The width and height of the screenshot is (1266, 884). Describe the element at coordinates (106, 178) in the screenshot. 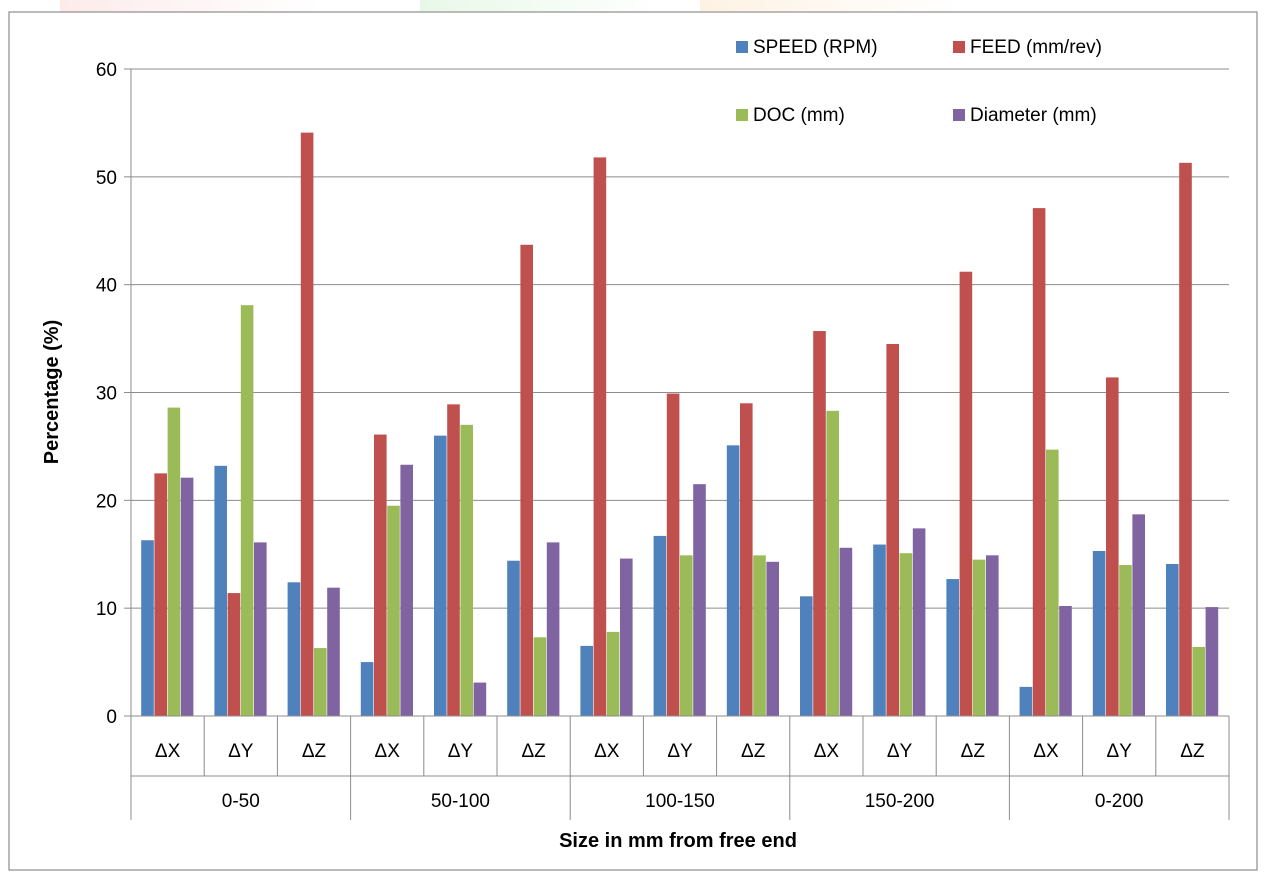

I see `y-tick-label: 50` at that location.